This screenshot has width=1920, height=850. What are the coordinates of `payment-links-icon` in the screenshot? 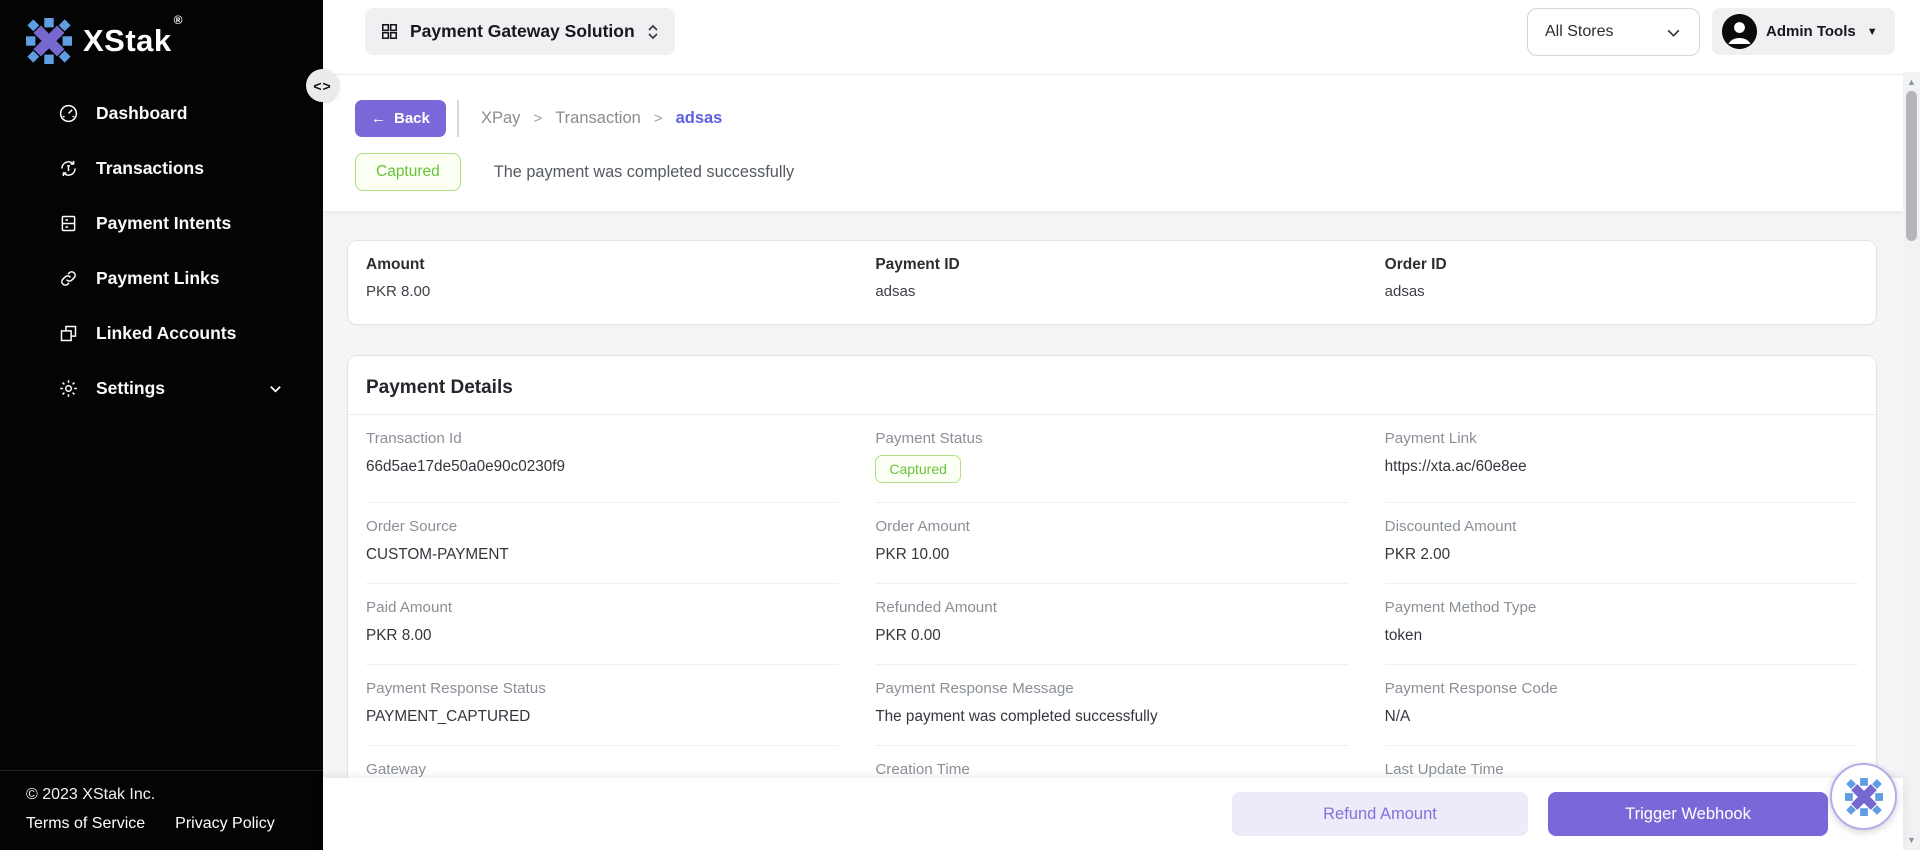 It's located at (68, 279).